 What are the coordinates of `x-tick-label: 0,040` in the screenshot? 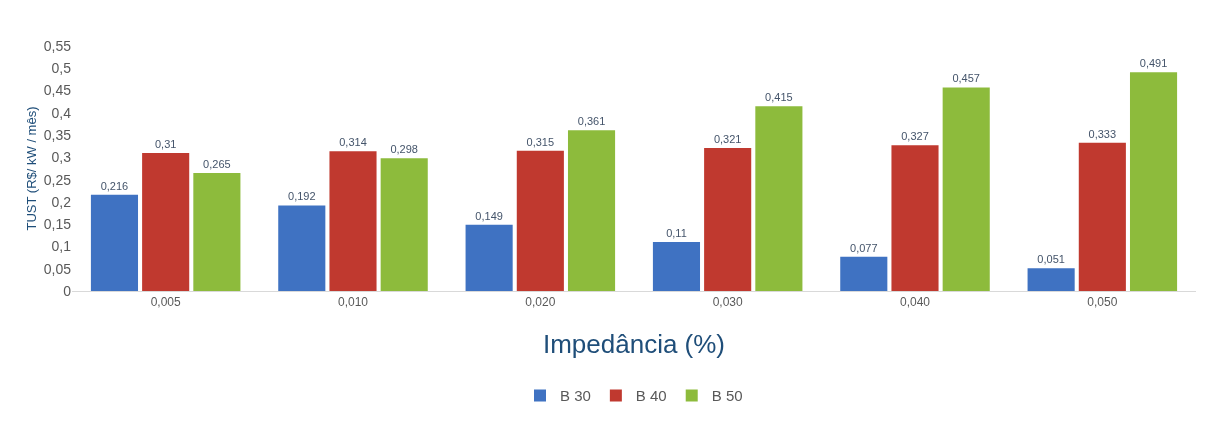 It's located at (915, 302).